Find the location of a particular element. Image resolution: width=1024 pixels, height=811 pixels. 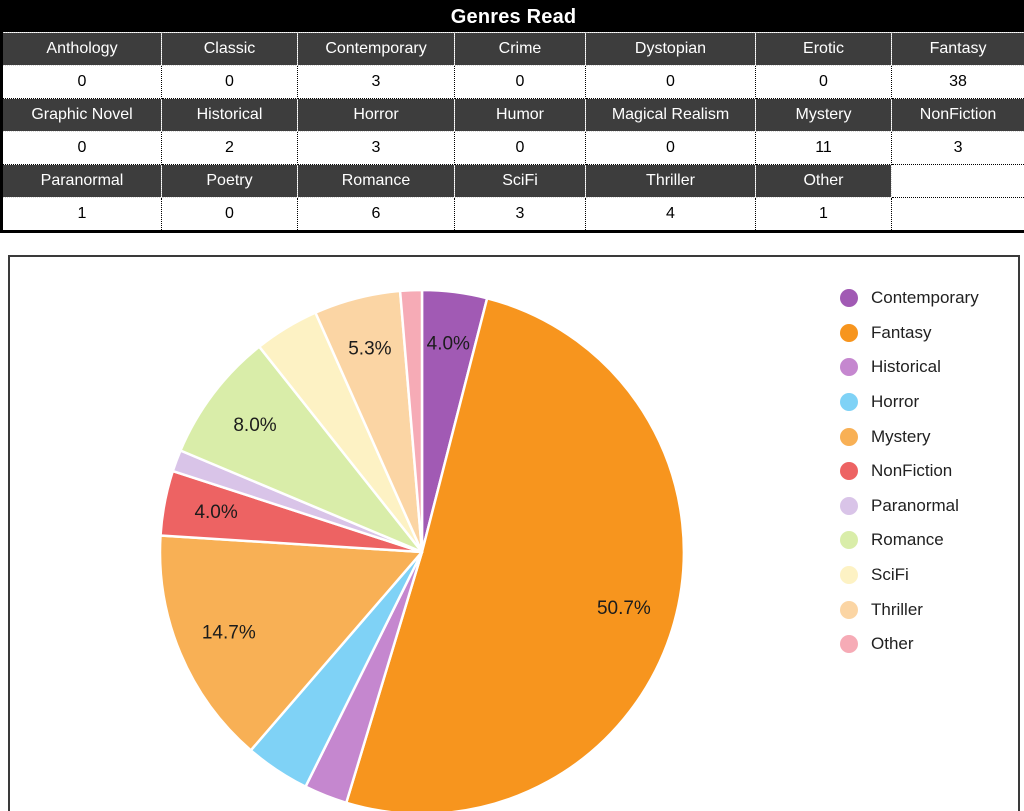

pie-percent-label-thriller: 5.3% is located at coordinates (369, 349).